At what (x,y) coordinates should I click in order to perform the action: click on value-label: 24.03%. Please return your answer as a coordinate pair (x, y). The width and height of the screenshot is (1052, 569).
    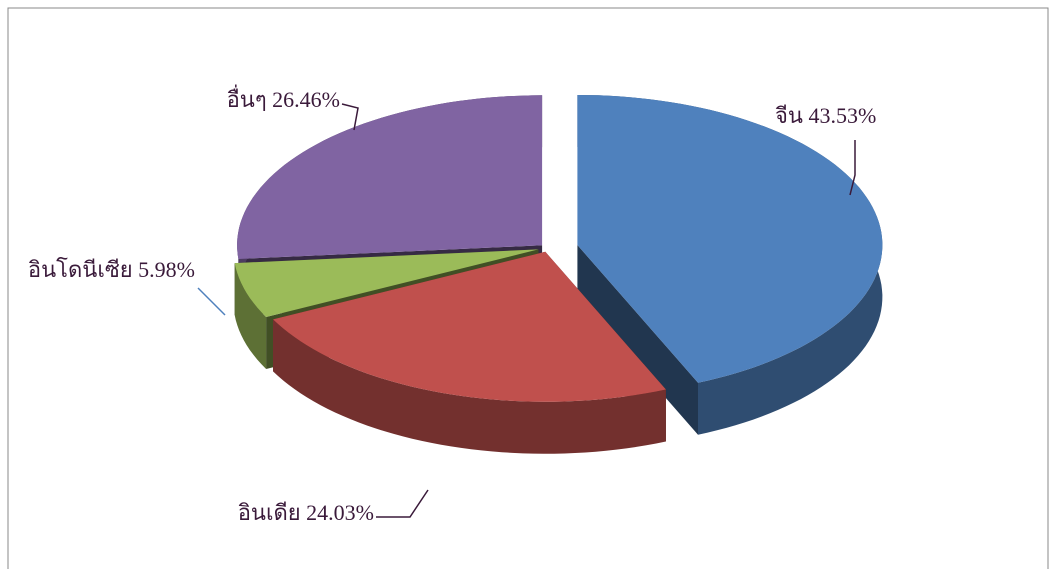
    Looking at the image, I should click on (340, 512).